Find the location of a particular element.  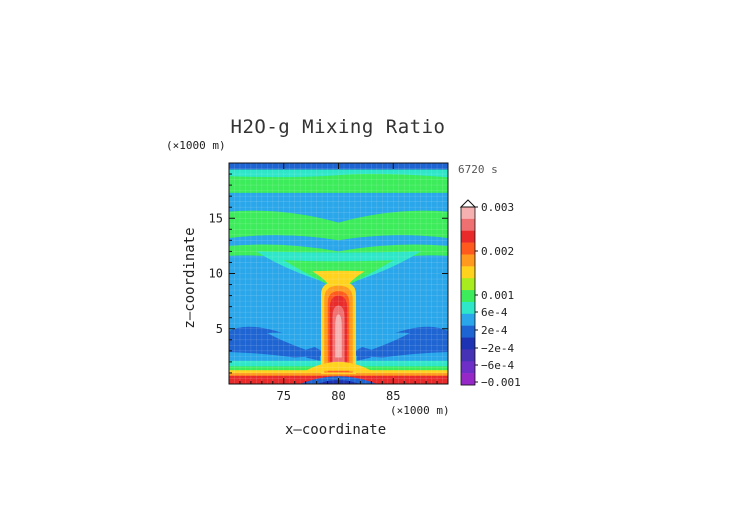

x-tick-label: 80 is located at coordinates (338, 396).